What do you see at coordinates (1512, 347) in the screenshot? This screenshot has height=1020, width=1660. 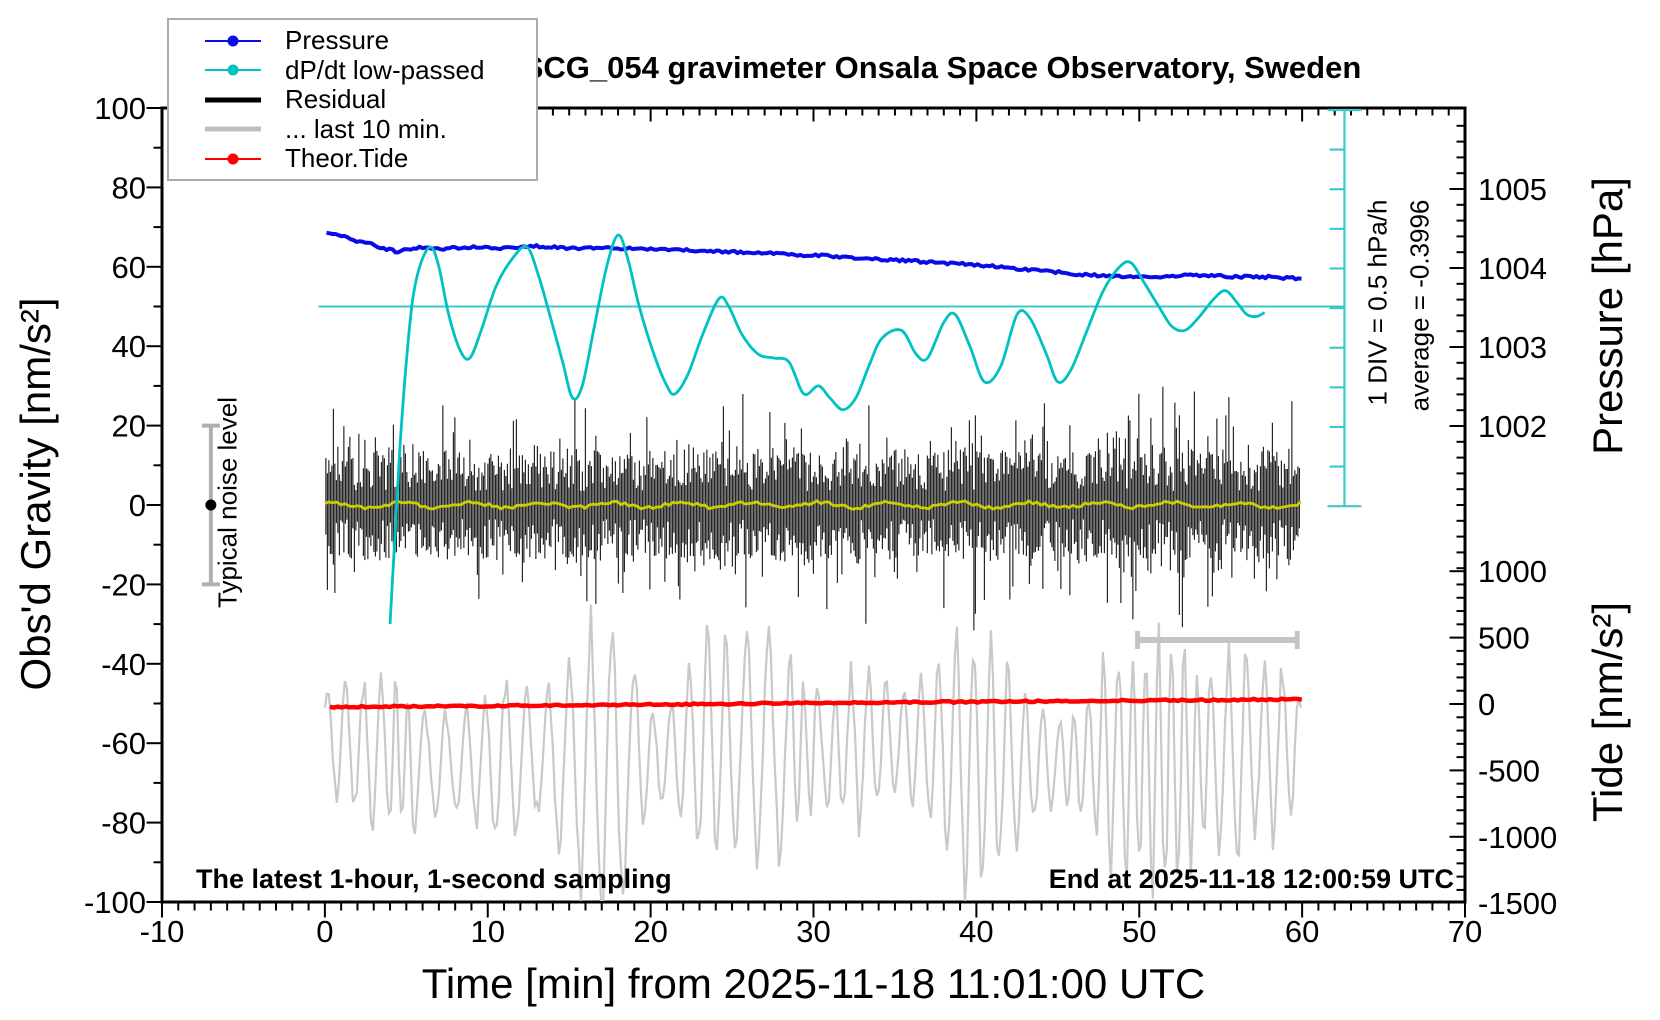 I see `pressure-tick-label: 1003` at bounding box center [1512, 347].